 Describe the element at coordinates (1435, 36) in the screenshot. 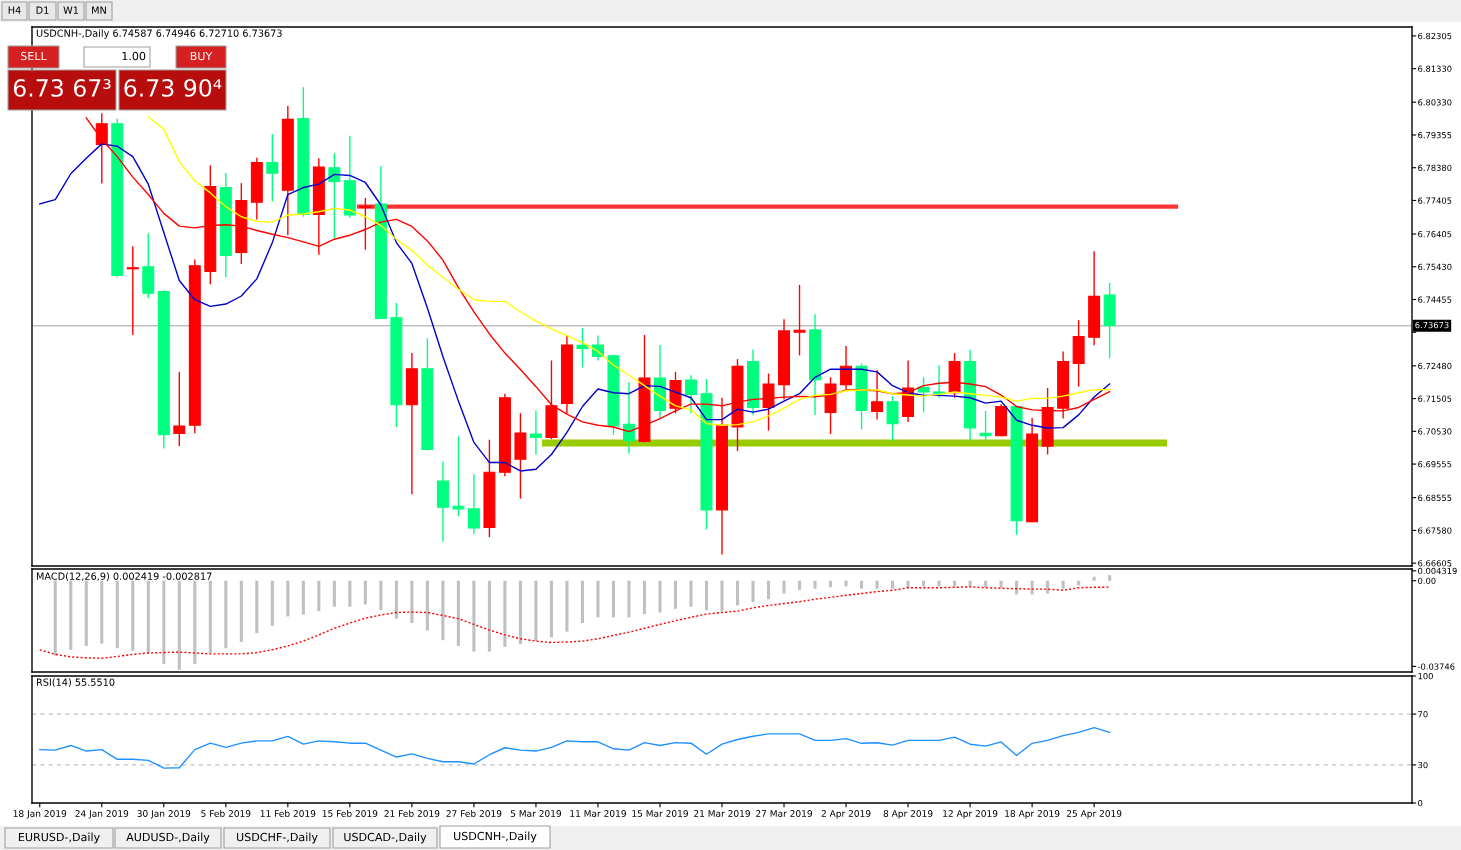

I see `y-tick-label: 6.82305` at that location.